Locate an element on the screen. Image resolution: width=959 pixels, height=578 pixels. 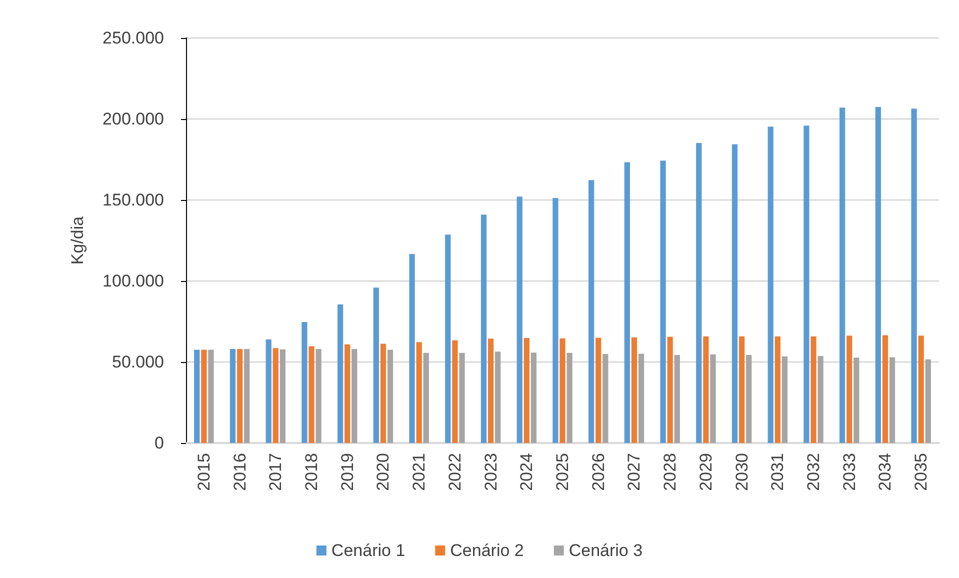
x-tick-label: 2035 is located at coordinates (921, 472).